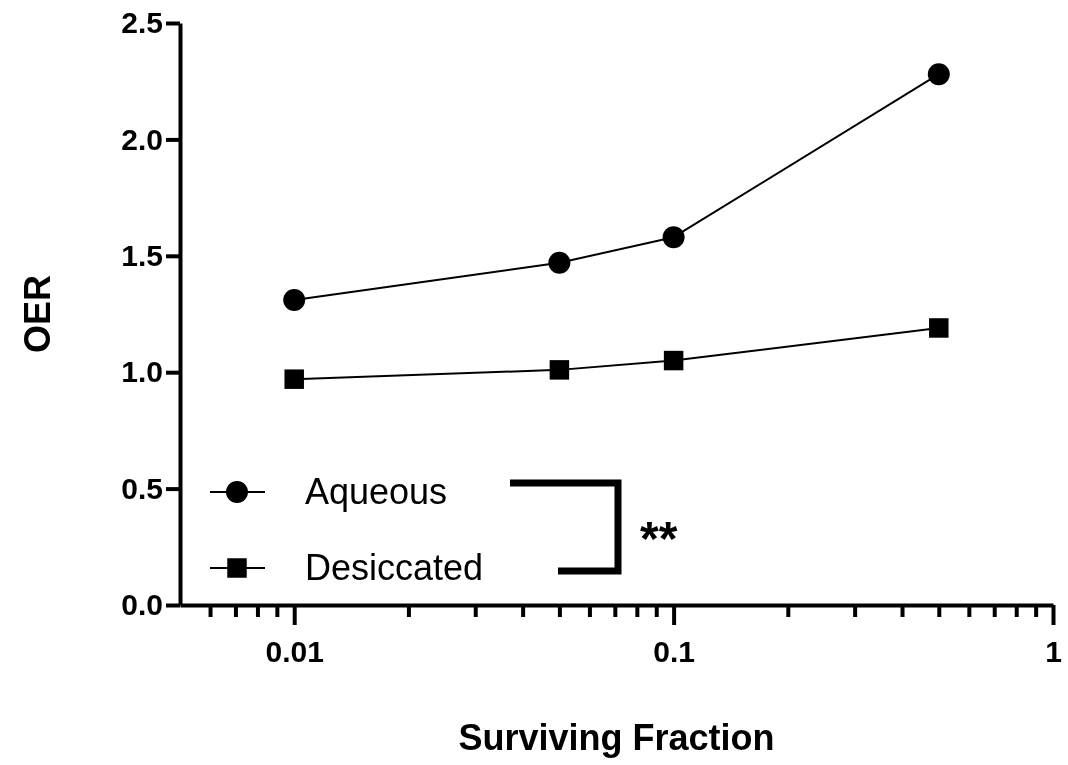 This screenshot has width=1068, height=765. Describe the element at coordinates (142, 23) in the screenshot. I see `y-tick-label: 2.5` at that location.